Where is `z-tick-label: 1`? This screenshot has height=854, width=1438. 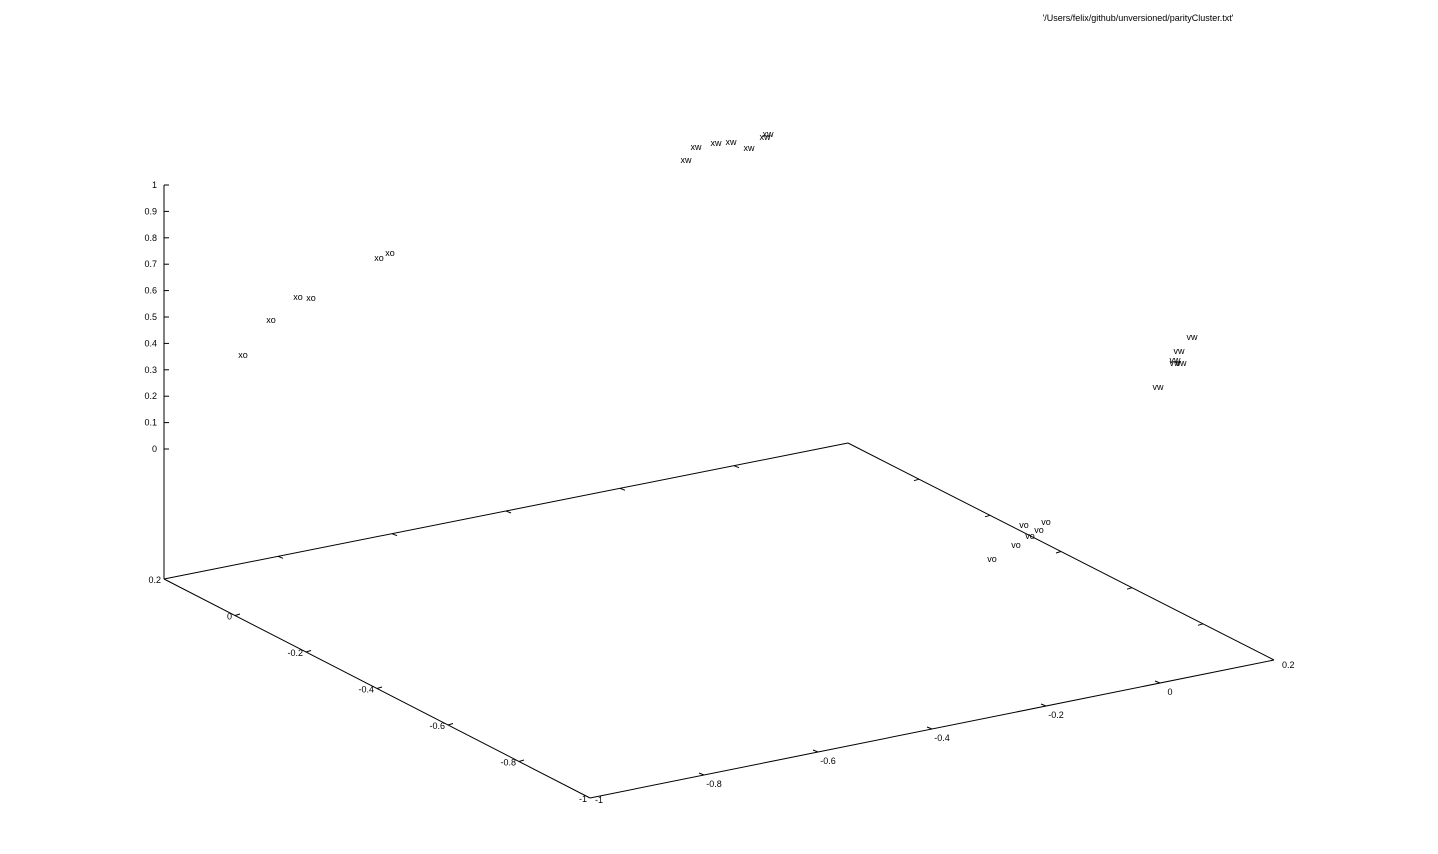 z-tick-label: 1 is located at coordinates (154, 185).